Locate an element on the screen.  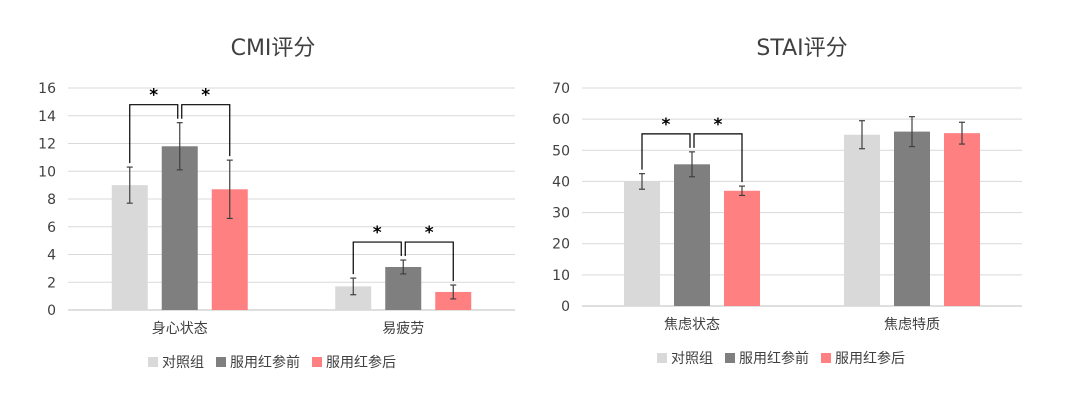
y-tick-label: 2 is located at coordinates (51, 283).